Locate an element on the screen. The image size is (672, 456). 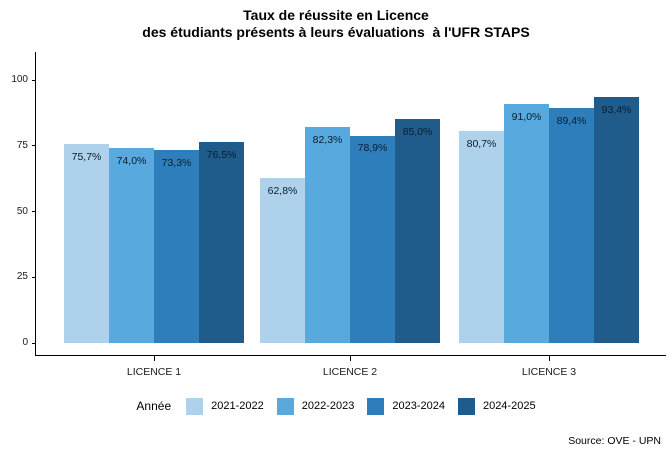
x-axis-category-label: LICENCE 1 is located at coordinates (154, 372).